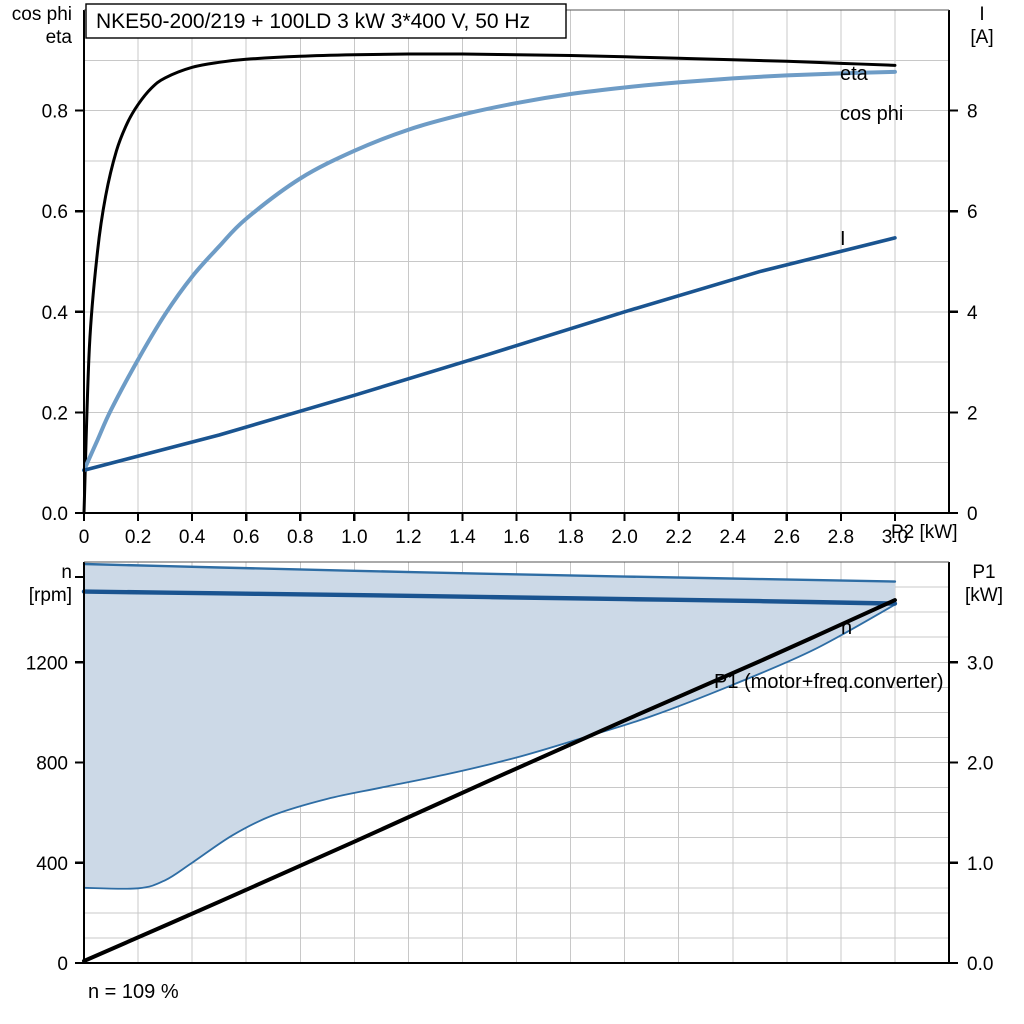 The width and height of the screenshot is (1024, 1024). What do you see at coordinates (516, 537) in the screenshot?
I see `upper-x-tick-label: 1.6` at bounding box center [516, 537].